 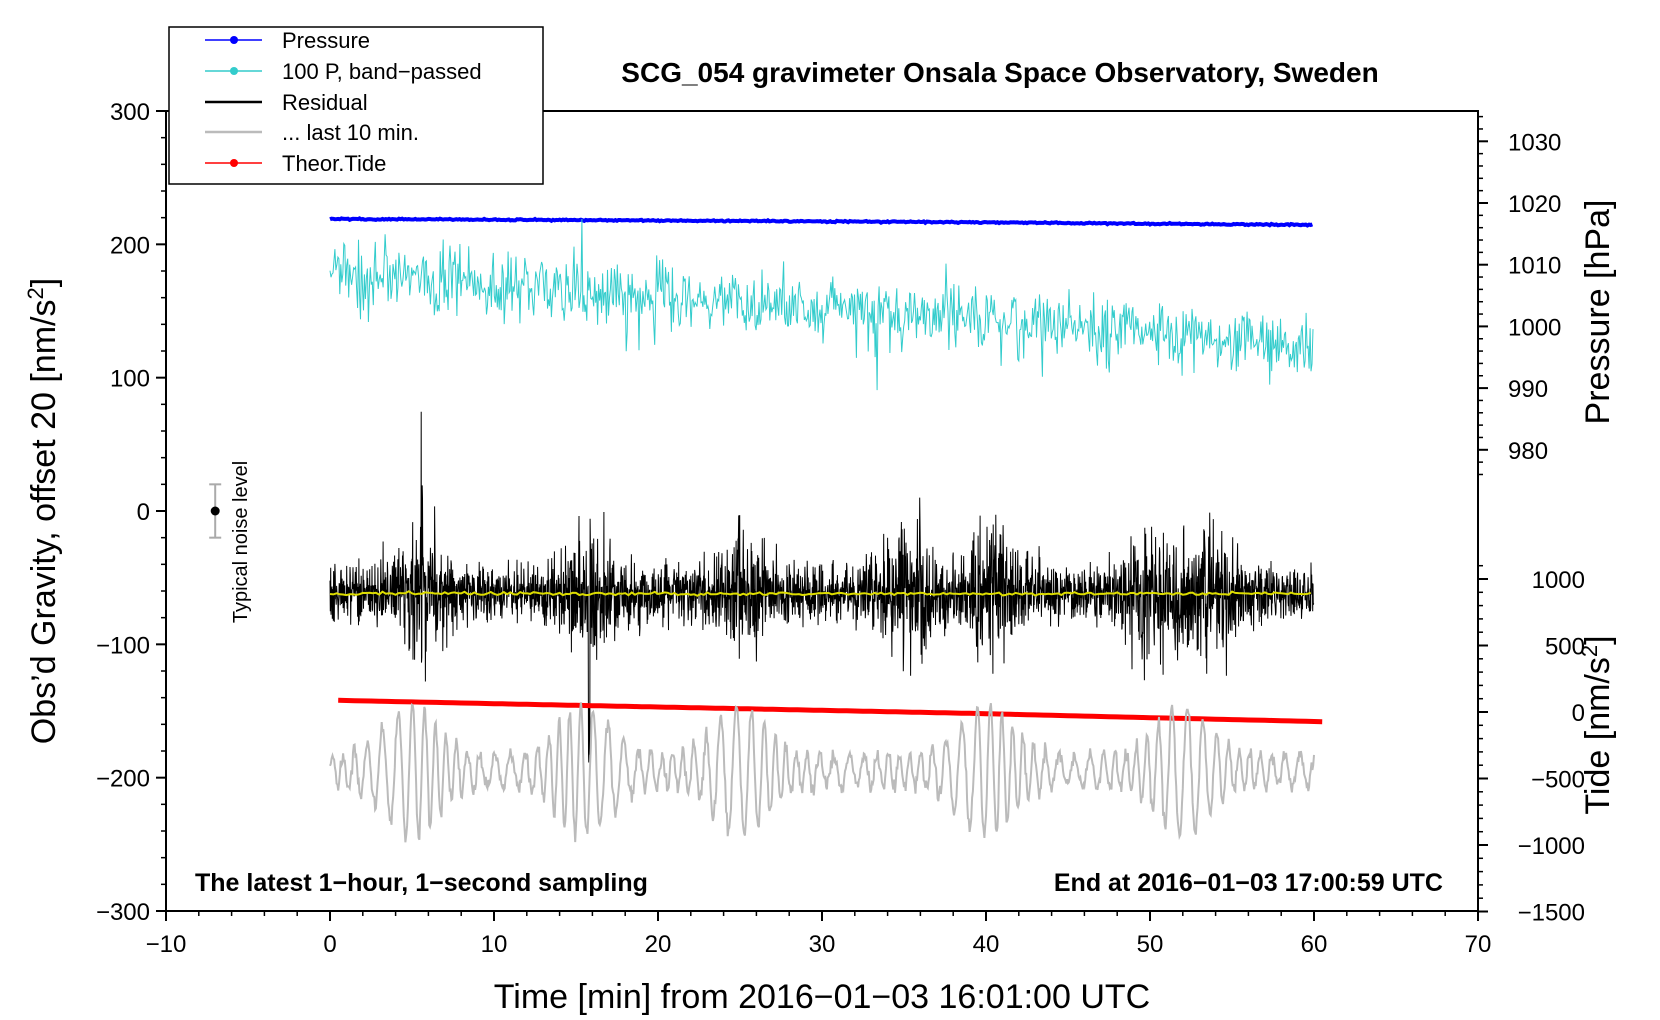 I want to click on legend-box, so click(x=356, y=105).